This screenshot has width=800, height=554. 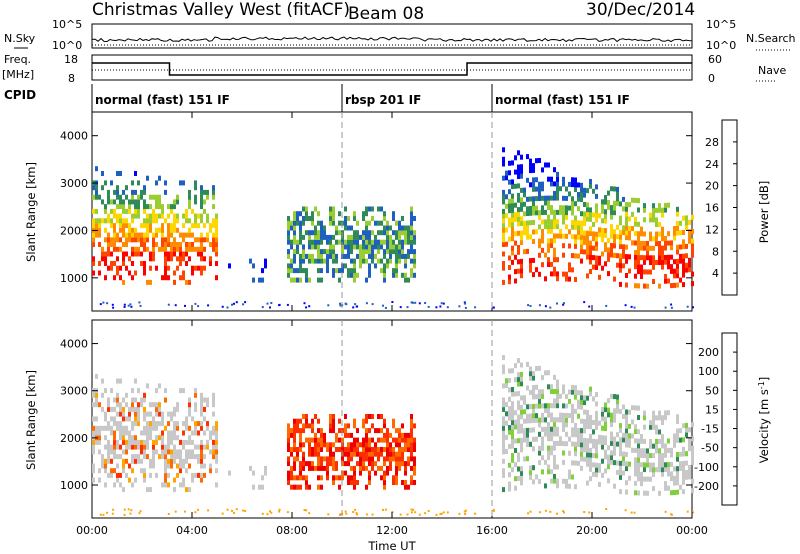 What do you see at coordinates (92, 530) in the screenshot?
I see `x-tick-label: 00:00` at bounding box center [92, 530].